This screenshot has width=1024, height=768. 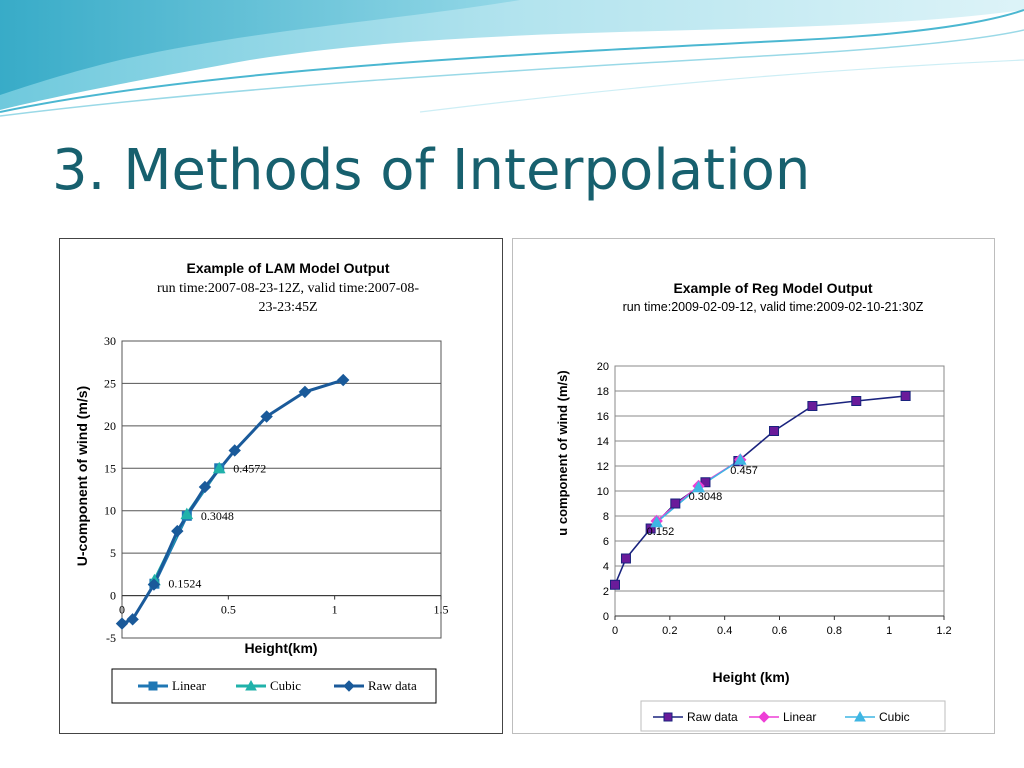 What do you see at coordinates (606, 567) in the screenshot?
I see `y-tick-label: 4` at bounding box center [606, 567].